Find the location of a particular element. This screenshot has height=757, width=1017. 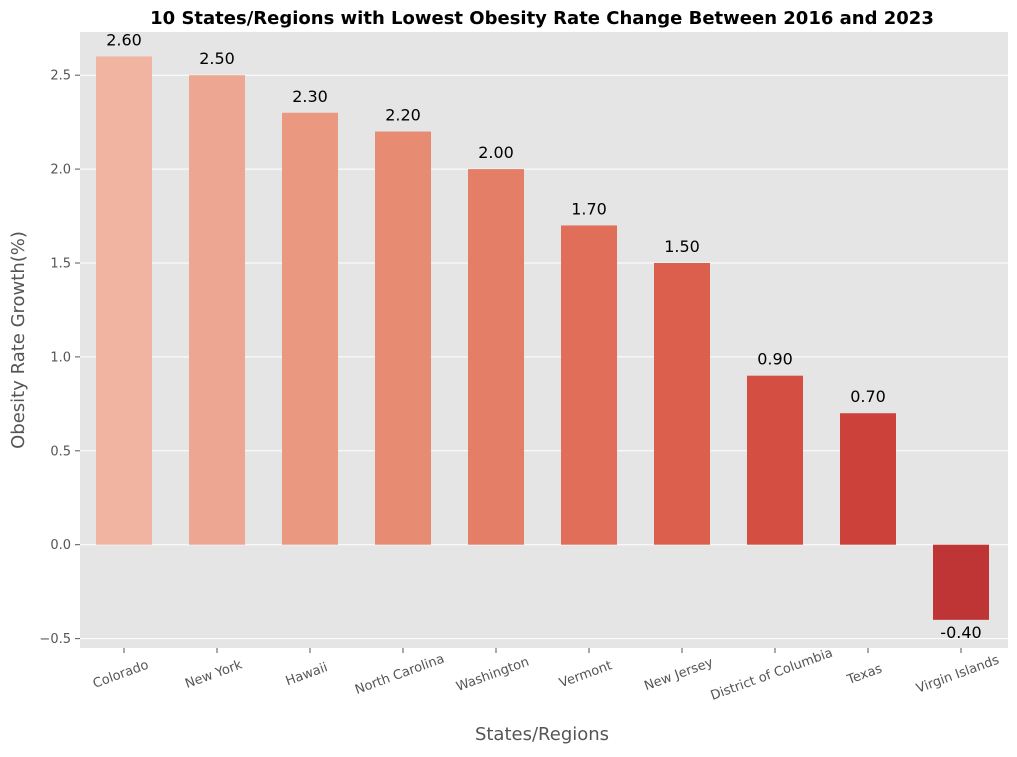

x-tick-label: Vermont is located at coordinates (585, 674).